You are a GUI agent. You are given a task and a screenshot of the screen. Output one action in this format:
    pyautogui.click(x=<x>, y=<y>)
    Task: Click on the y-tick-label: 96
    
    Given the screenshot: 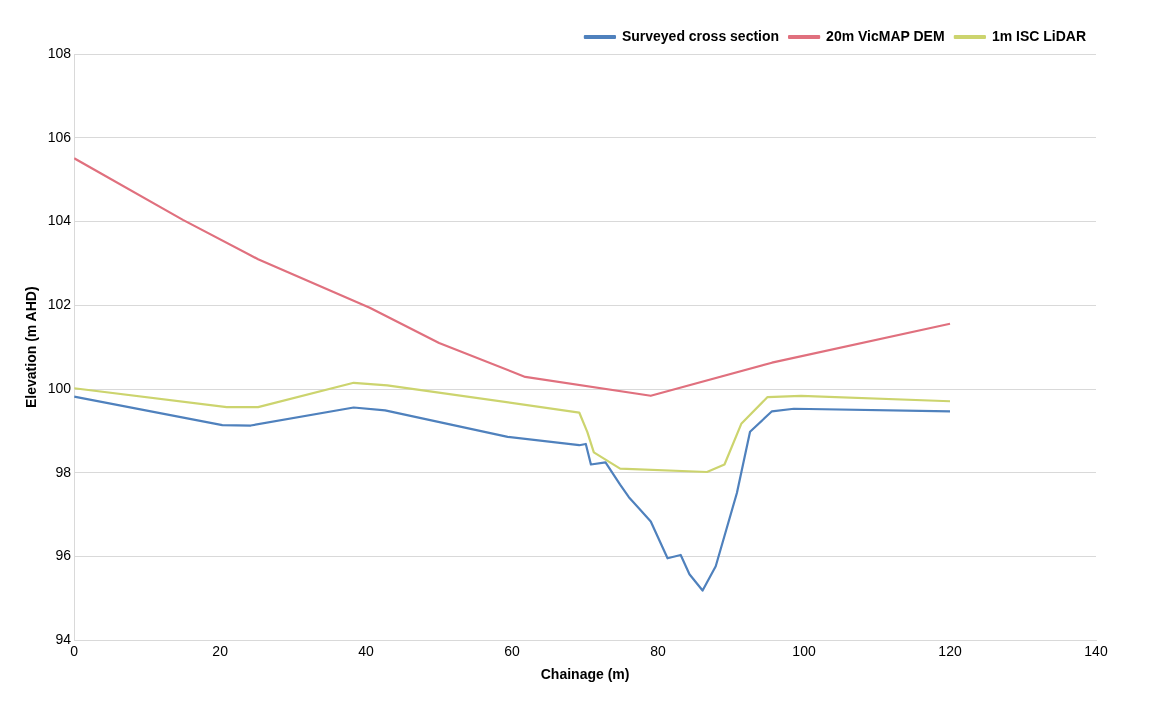 What is the action you would take?
    pyautogui.click(x=63, y=555)
    